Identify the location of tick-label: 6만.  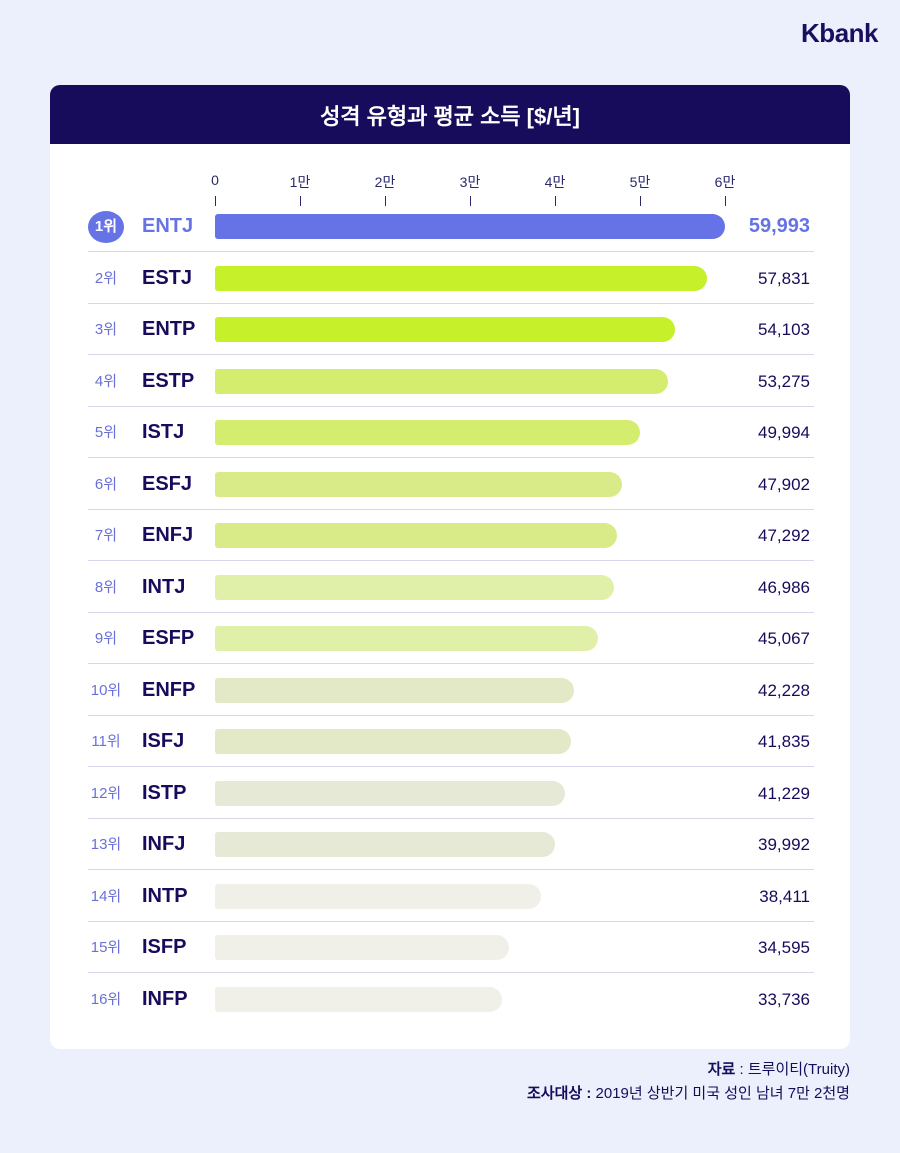
(725, 182).